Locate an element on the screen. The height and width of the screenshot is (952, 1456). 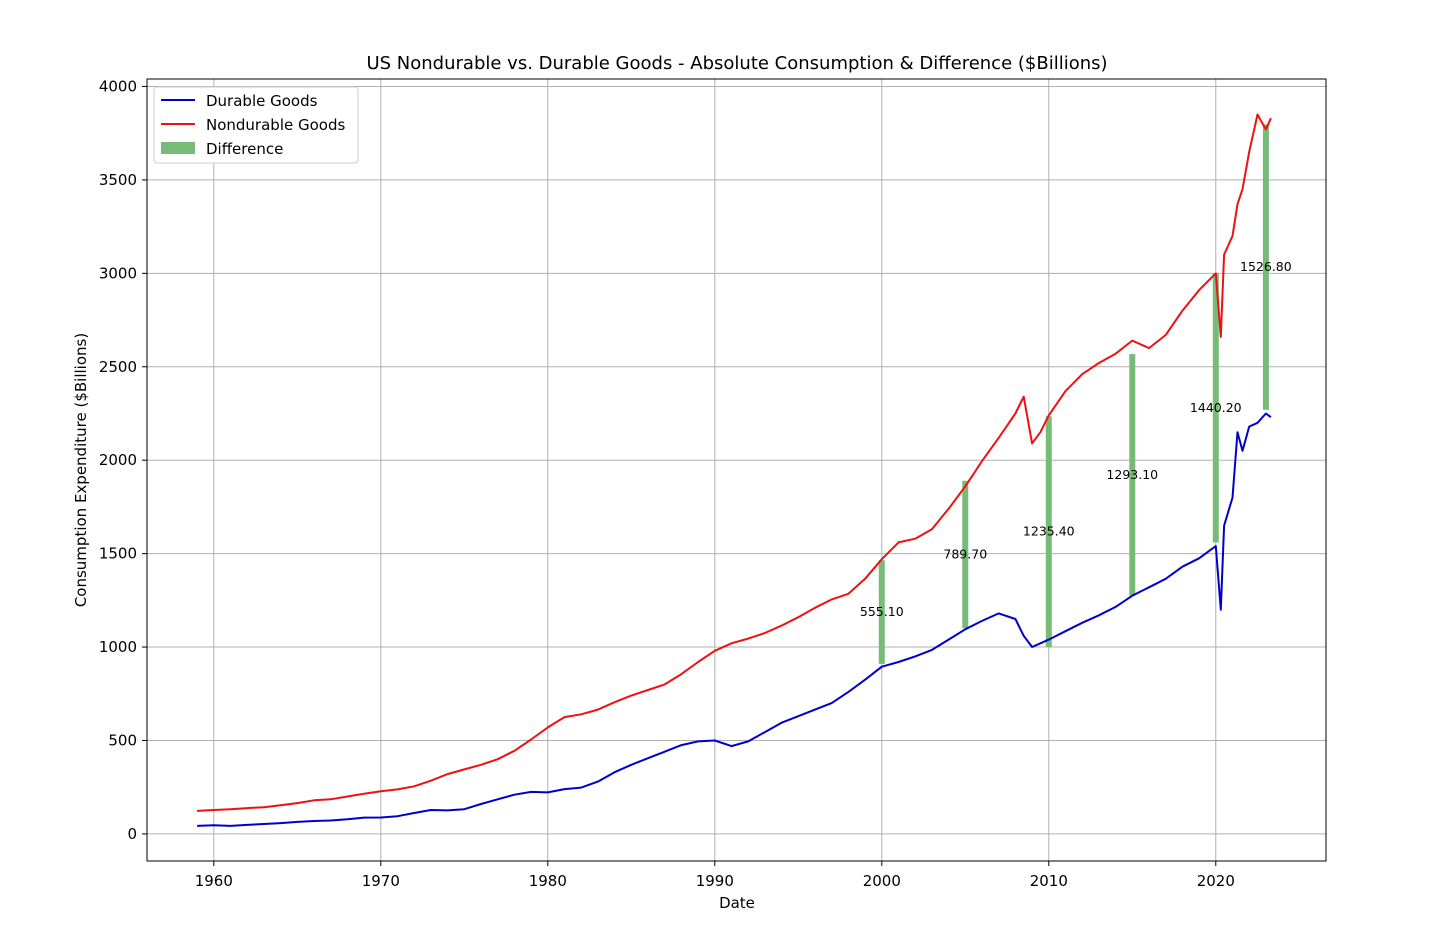
legend-box is located at coordinates (256, 125).